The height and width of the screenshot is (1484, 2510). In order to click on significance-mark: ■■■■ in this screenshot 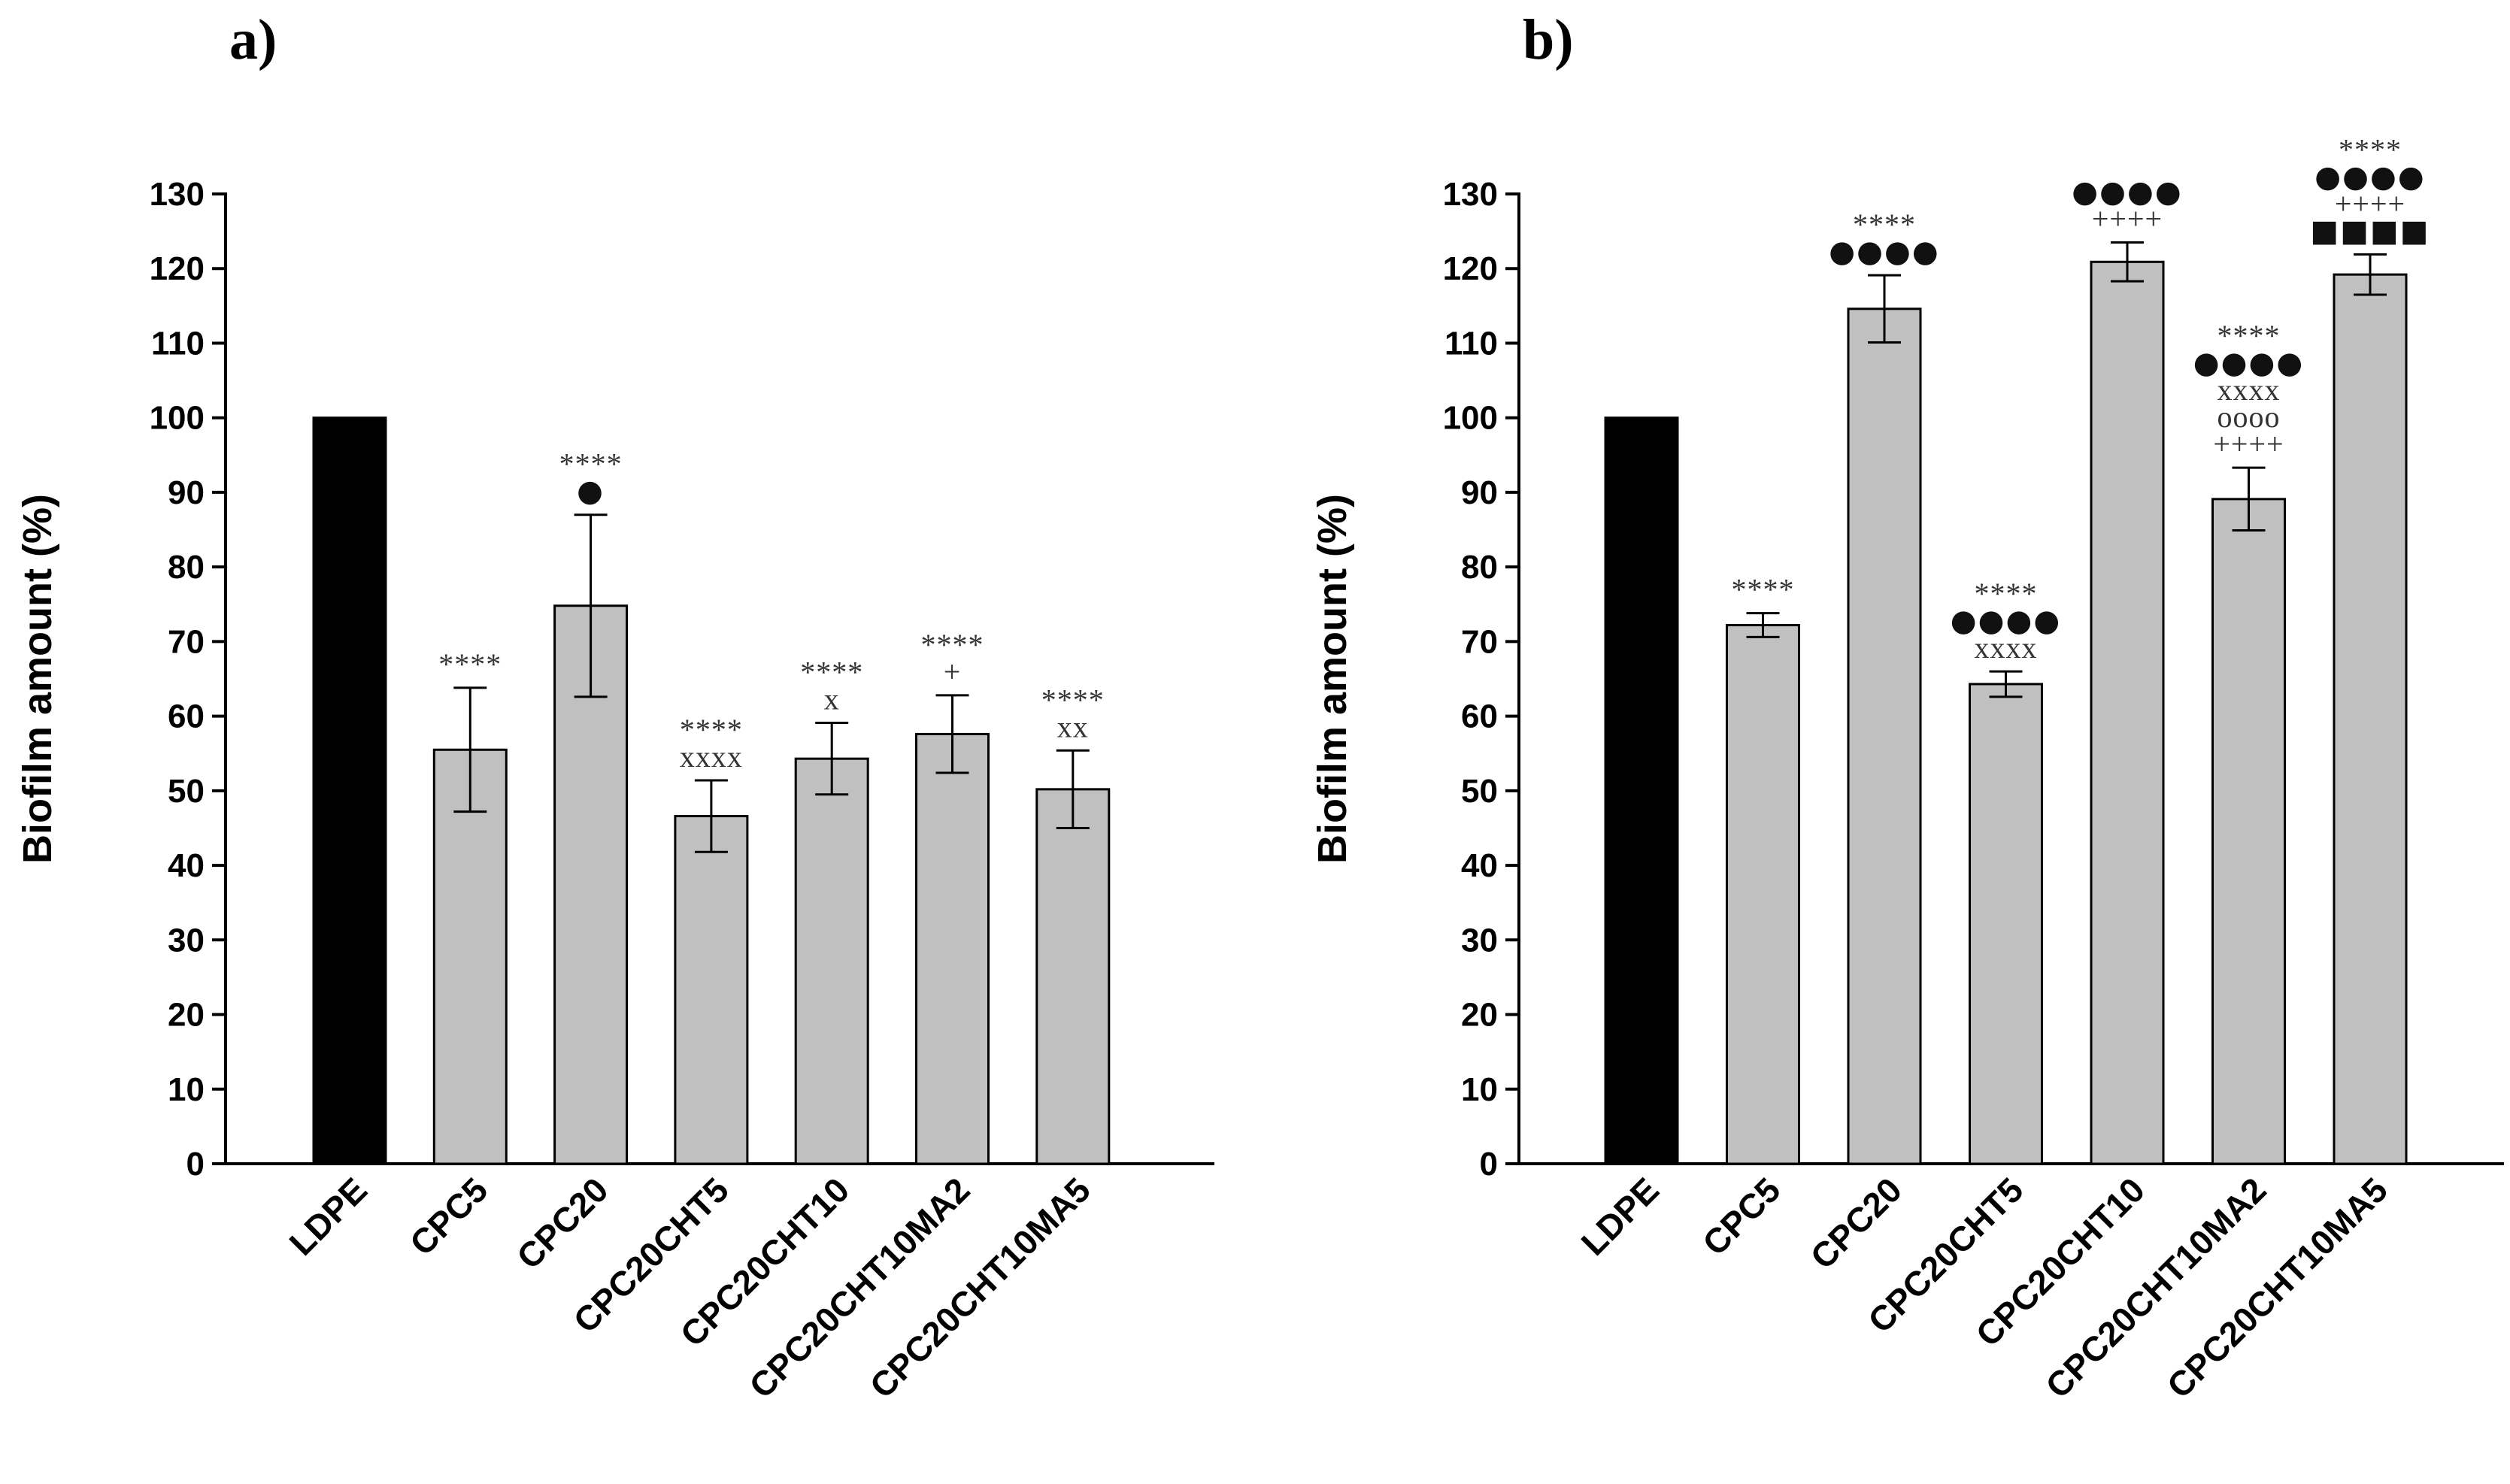, I will do `click(2370, 231)`.